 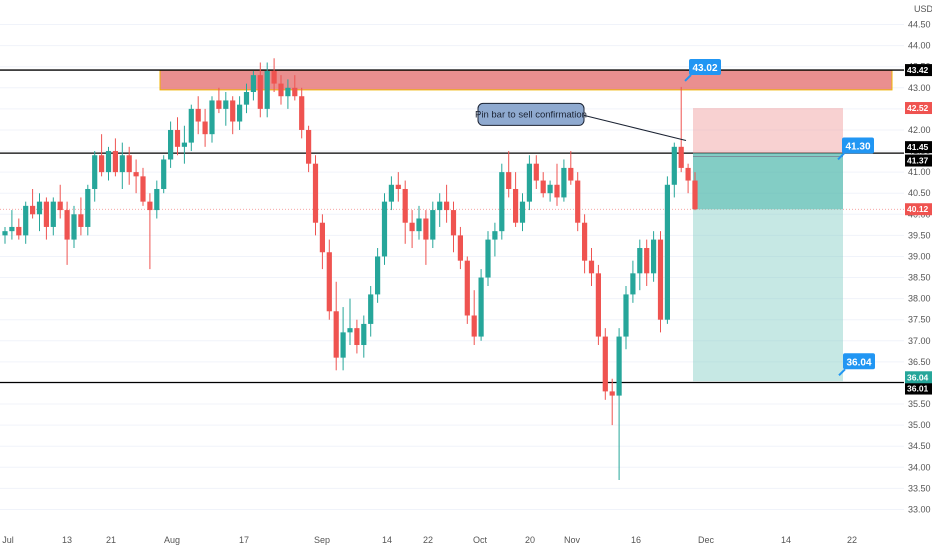 I want to click on price-callout: 43.02, so click(x=702, y=70).